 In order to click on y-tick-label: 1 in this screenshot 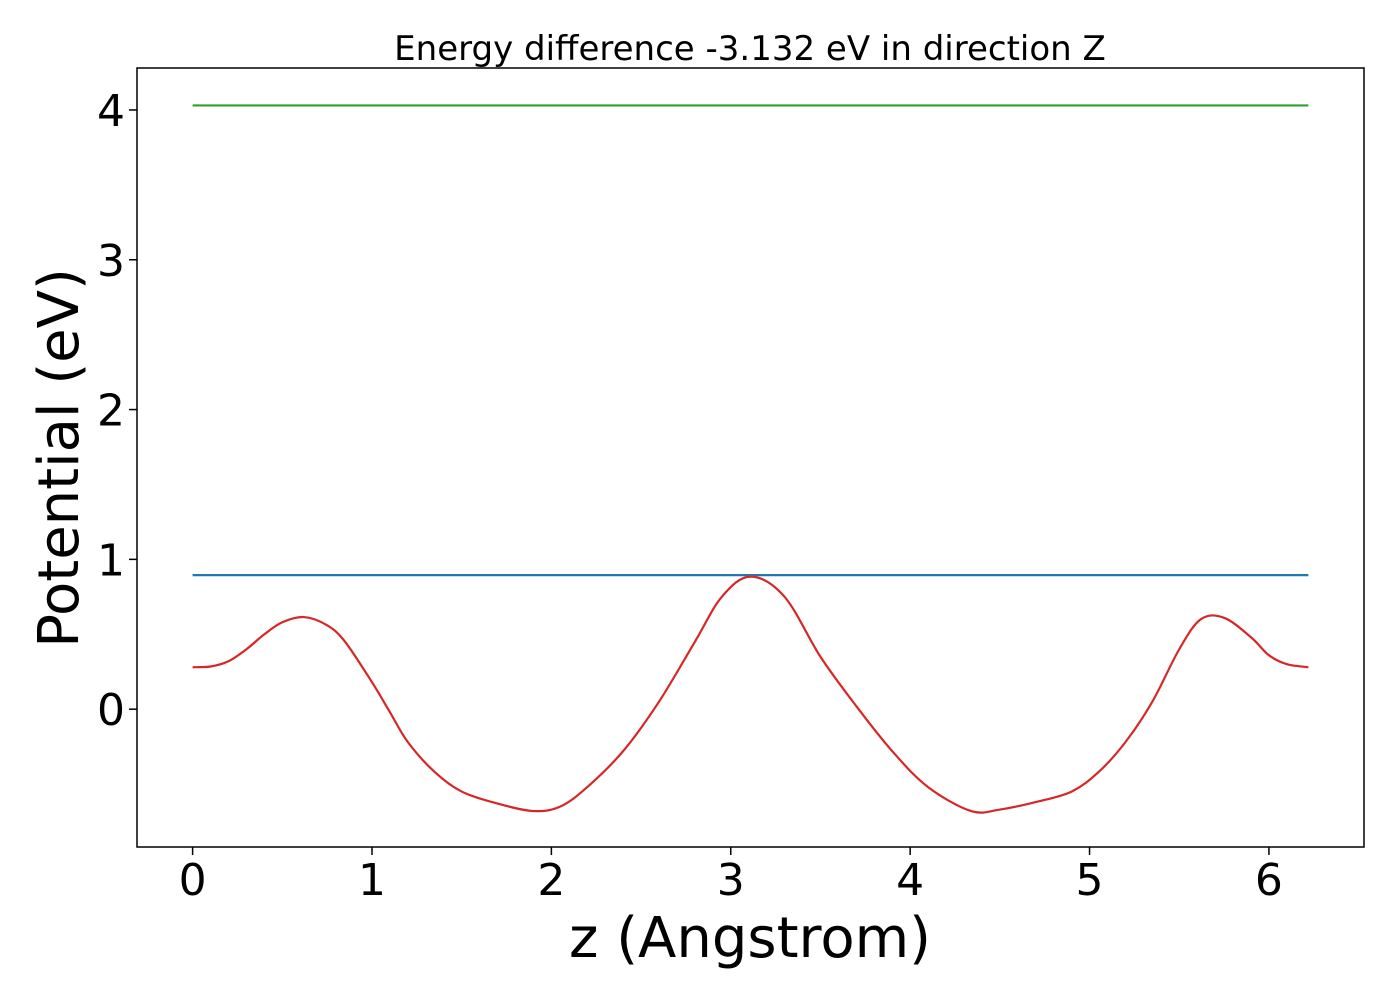, I will do `click(111, 560)`.